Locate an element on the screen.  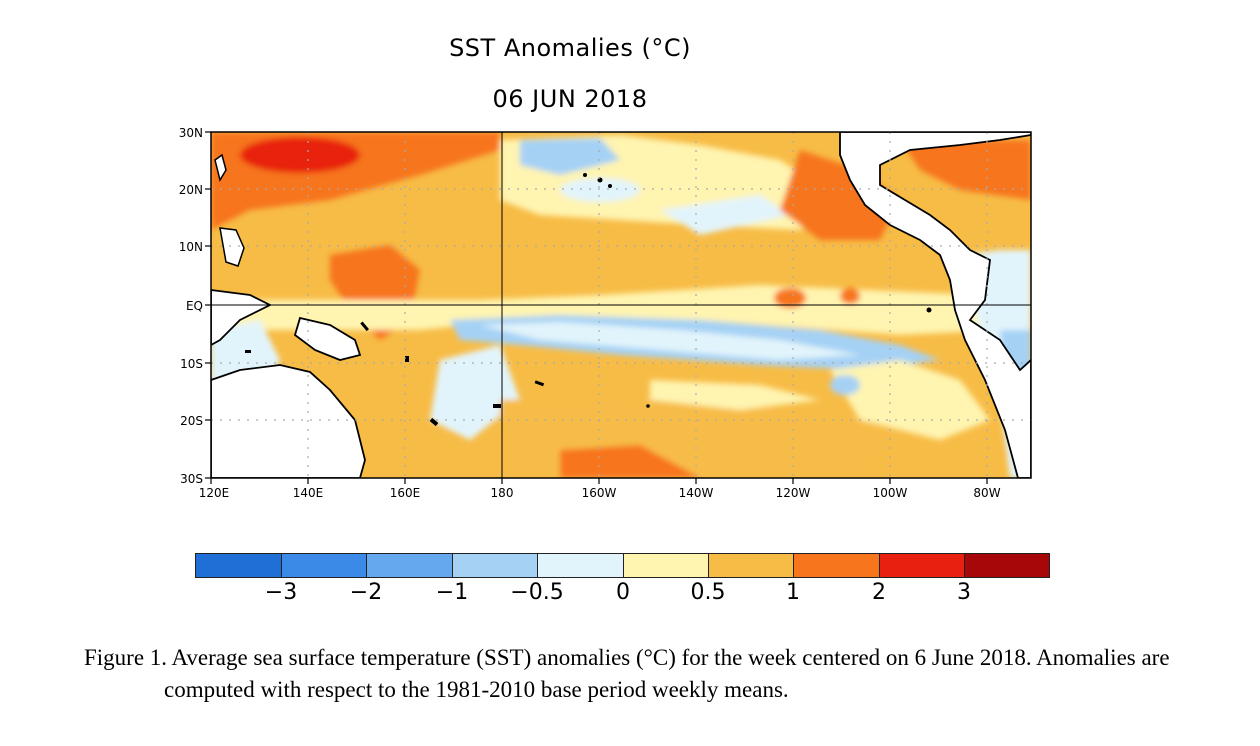
colorbar-label: −3 is located at coordinates (281, 592).